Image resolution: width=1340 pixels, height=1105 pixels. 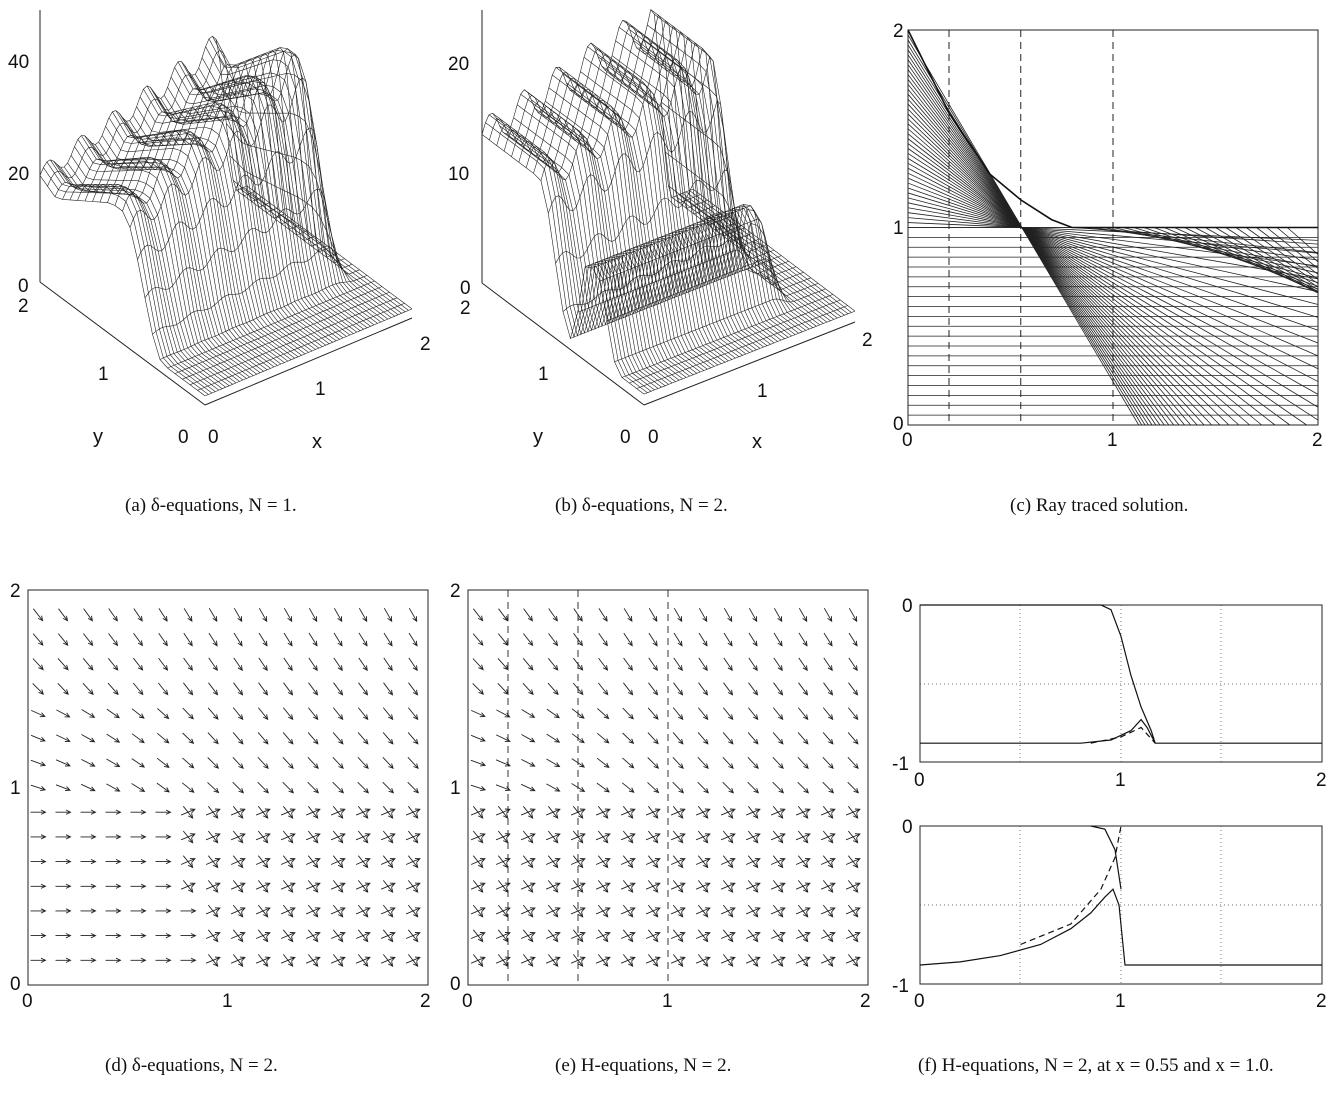 What do you see at coordinates (625, 437) in the screenshot?
I see `panel-b-y-tick-0: 0` at bounding box center [625, 437].